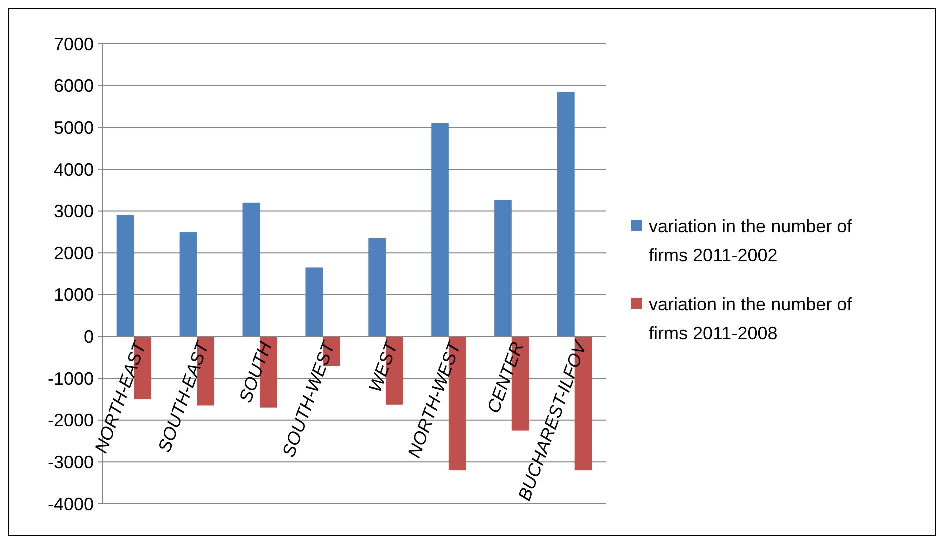 This screenshot has height=544, width=944. I want to click on x-tick-label: WEST, so click(383, 367).